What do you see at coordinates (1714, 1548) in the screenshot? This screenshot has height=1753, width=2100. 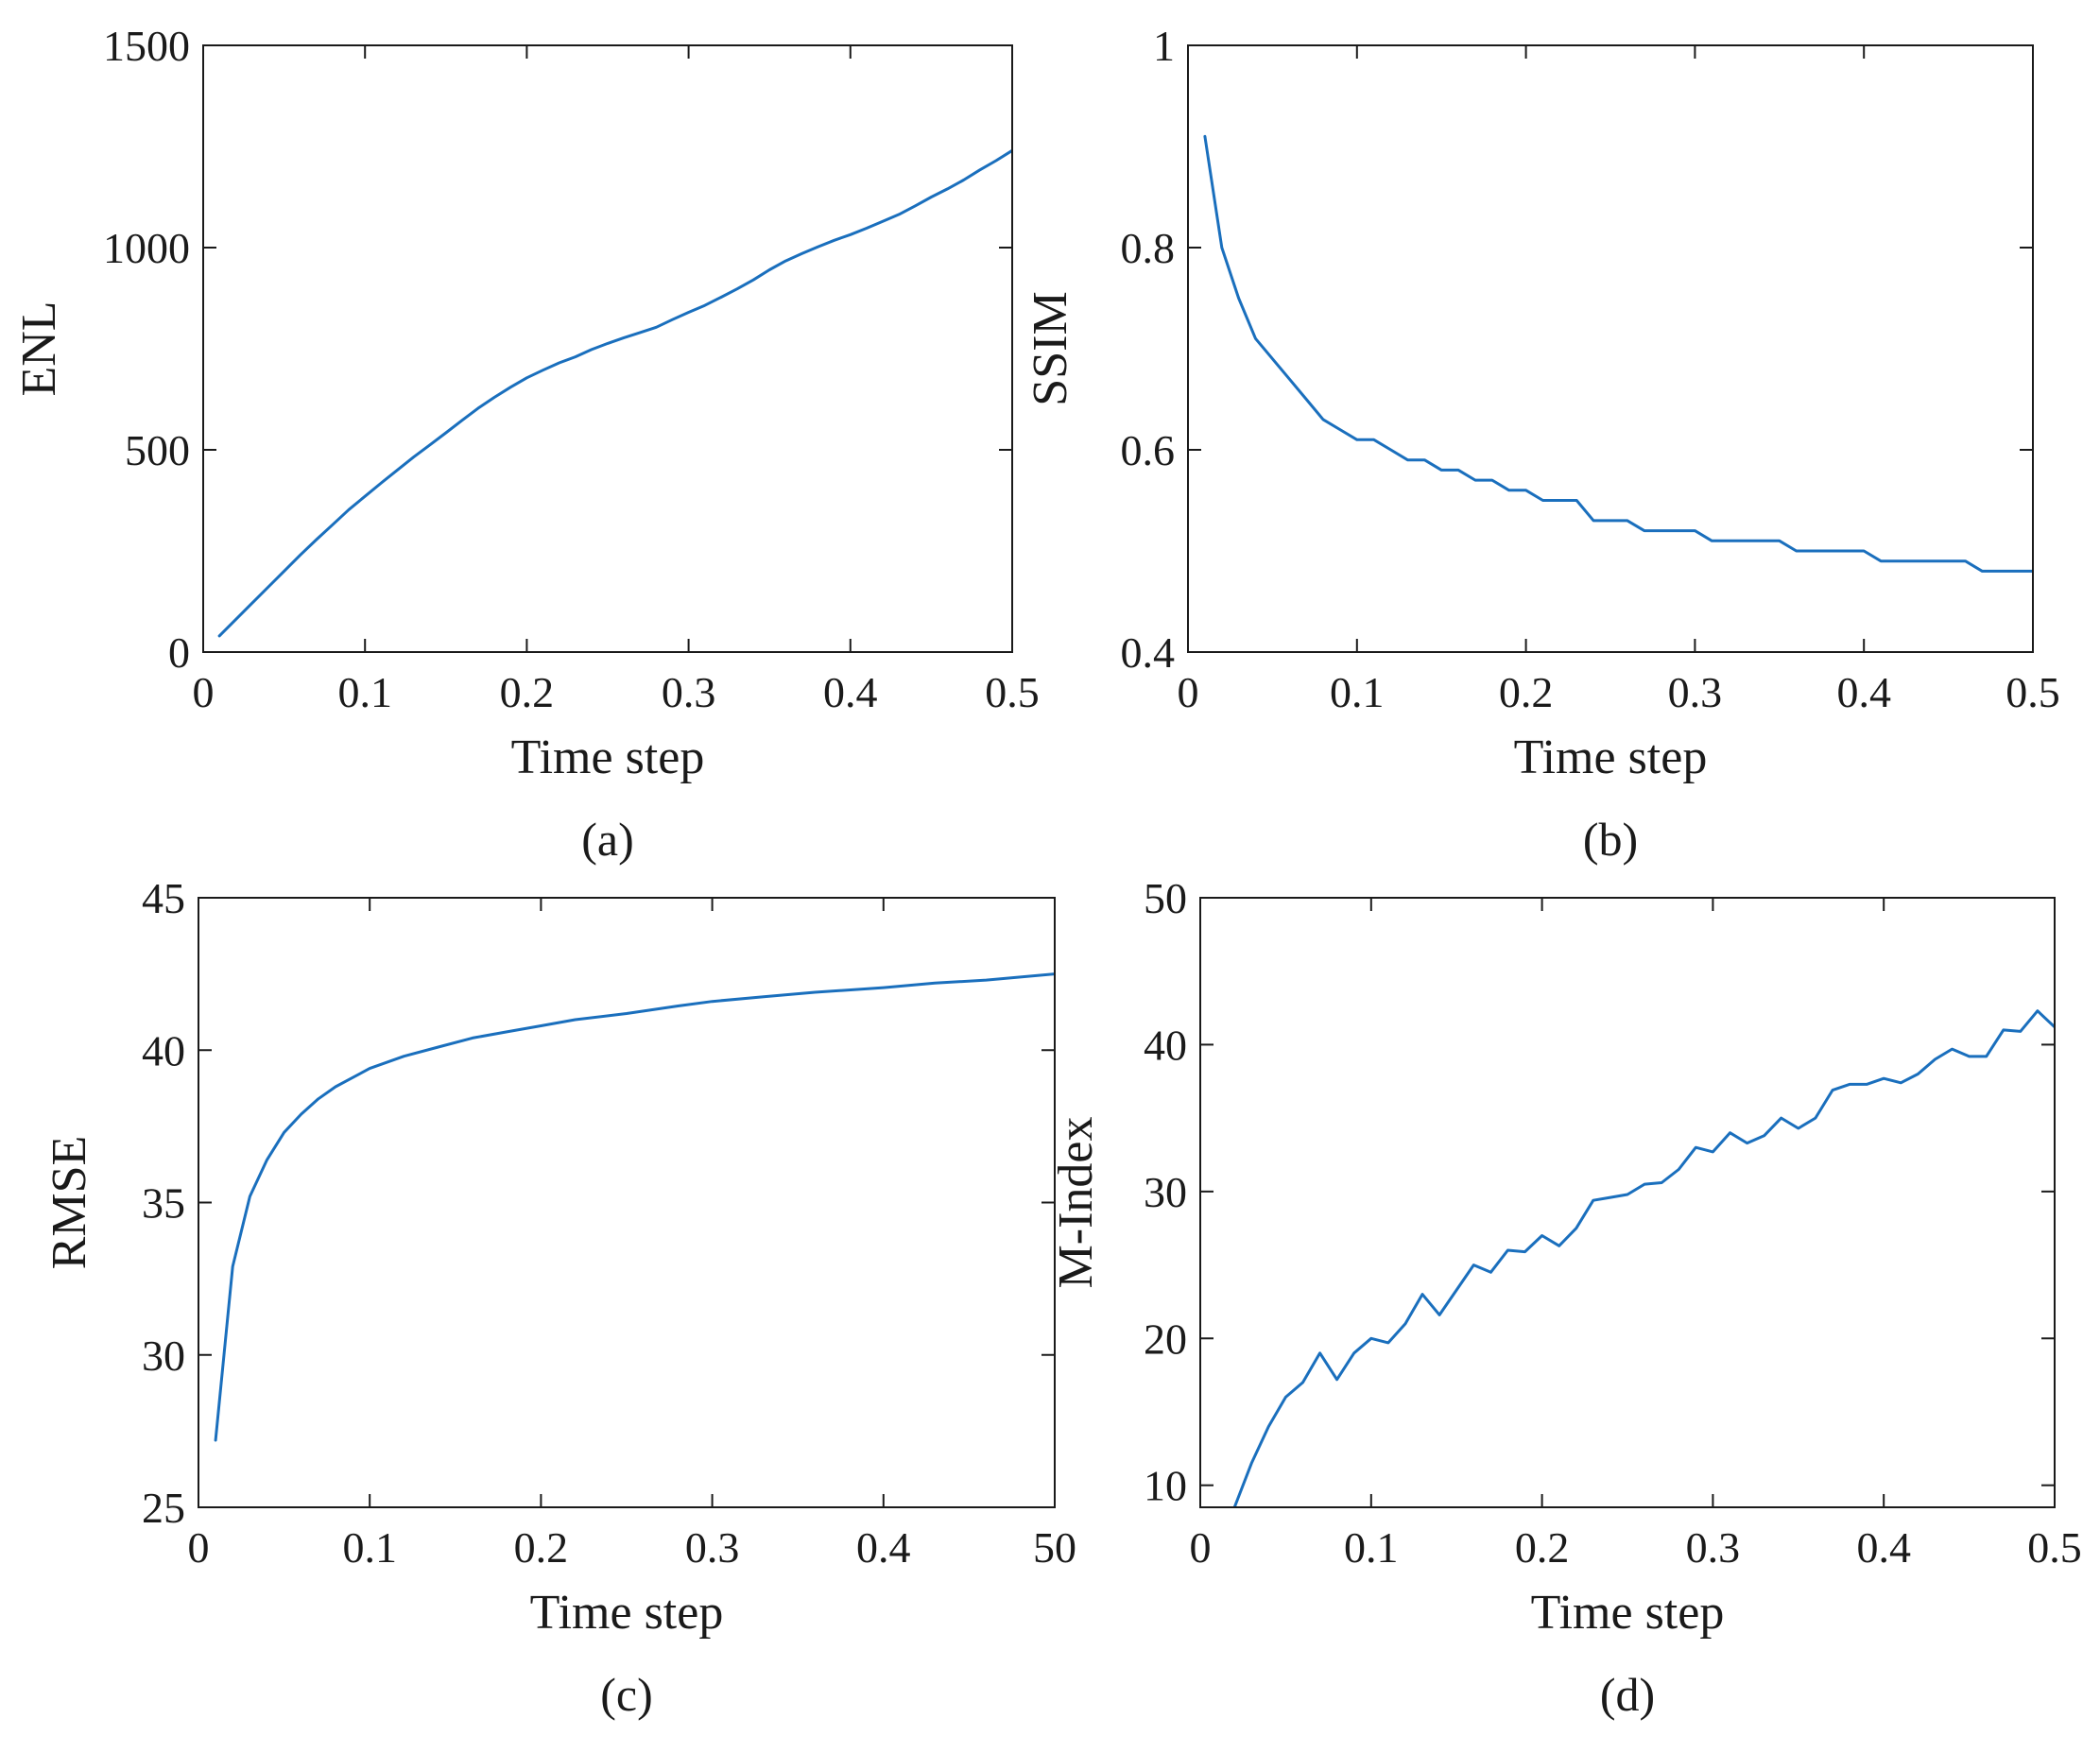 I see `chart-d-x-tick-label: 0.3` at bounding box center [1714, 1548].